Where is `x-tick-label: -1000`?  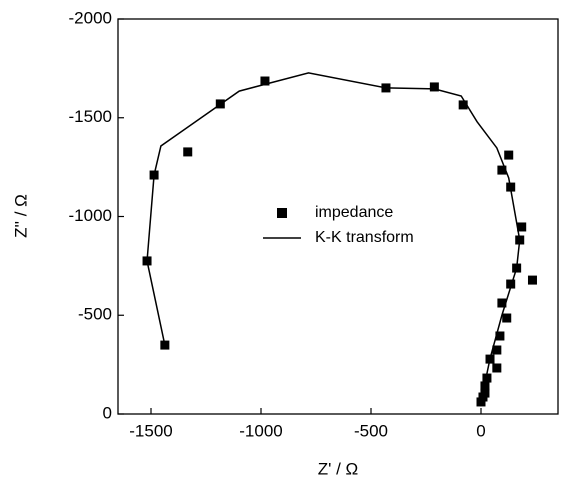 x-tick-label: -1000 is located at coordinates (260, 430).